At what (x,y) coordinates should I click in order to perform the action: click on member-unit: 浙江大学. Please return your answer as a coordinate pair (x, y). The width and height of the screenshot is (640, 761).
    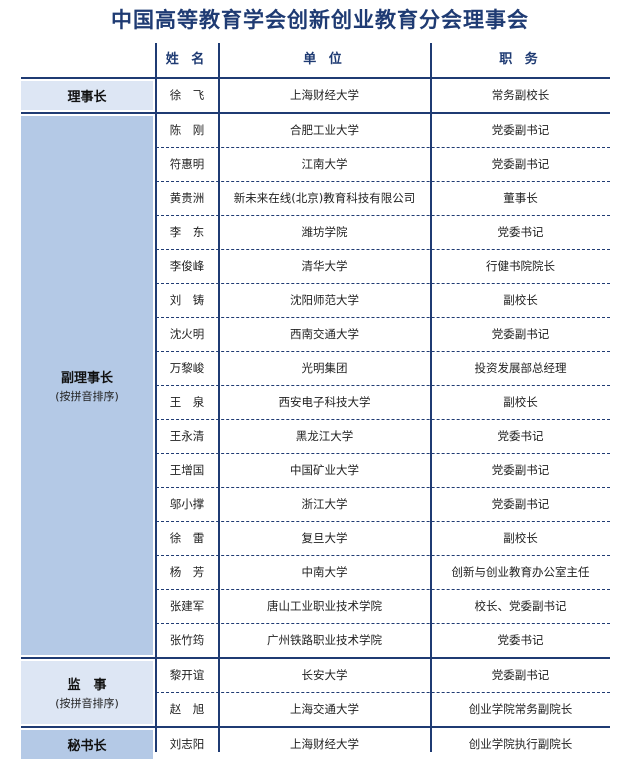
    Looking at the image, I should click on (324, 504).